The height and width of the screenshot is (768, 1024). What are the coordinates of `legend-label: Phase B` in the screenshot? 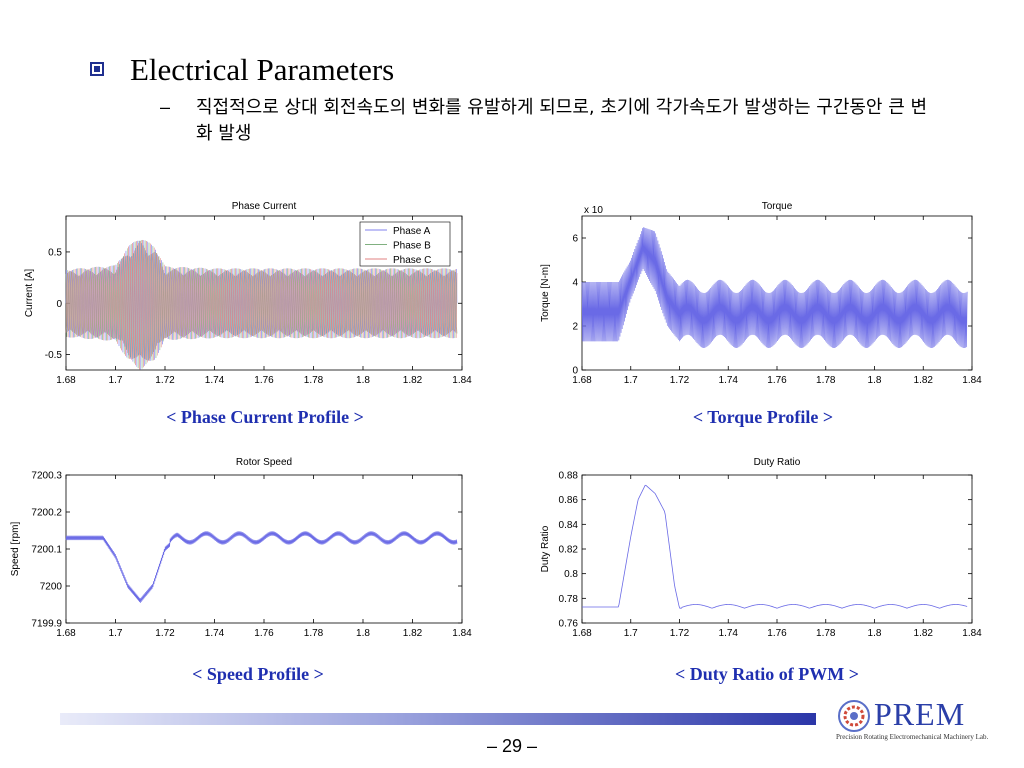 It's located at (412, 246).